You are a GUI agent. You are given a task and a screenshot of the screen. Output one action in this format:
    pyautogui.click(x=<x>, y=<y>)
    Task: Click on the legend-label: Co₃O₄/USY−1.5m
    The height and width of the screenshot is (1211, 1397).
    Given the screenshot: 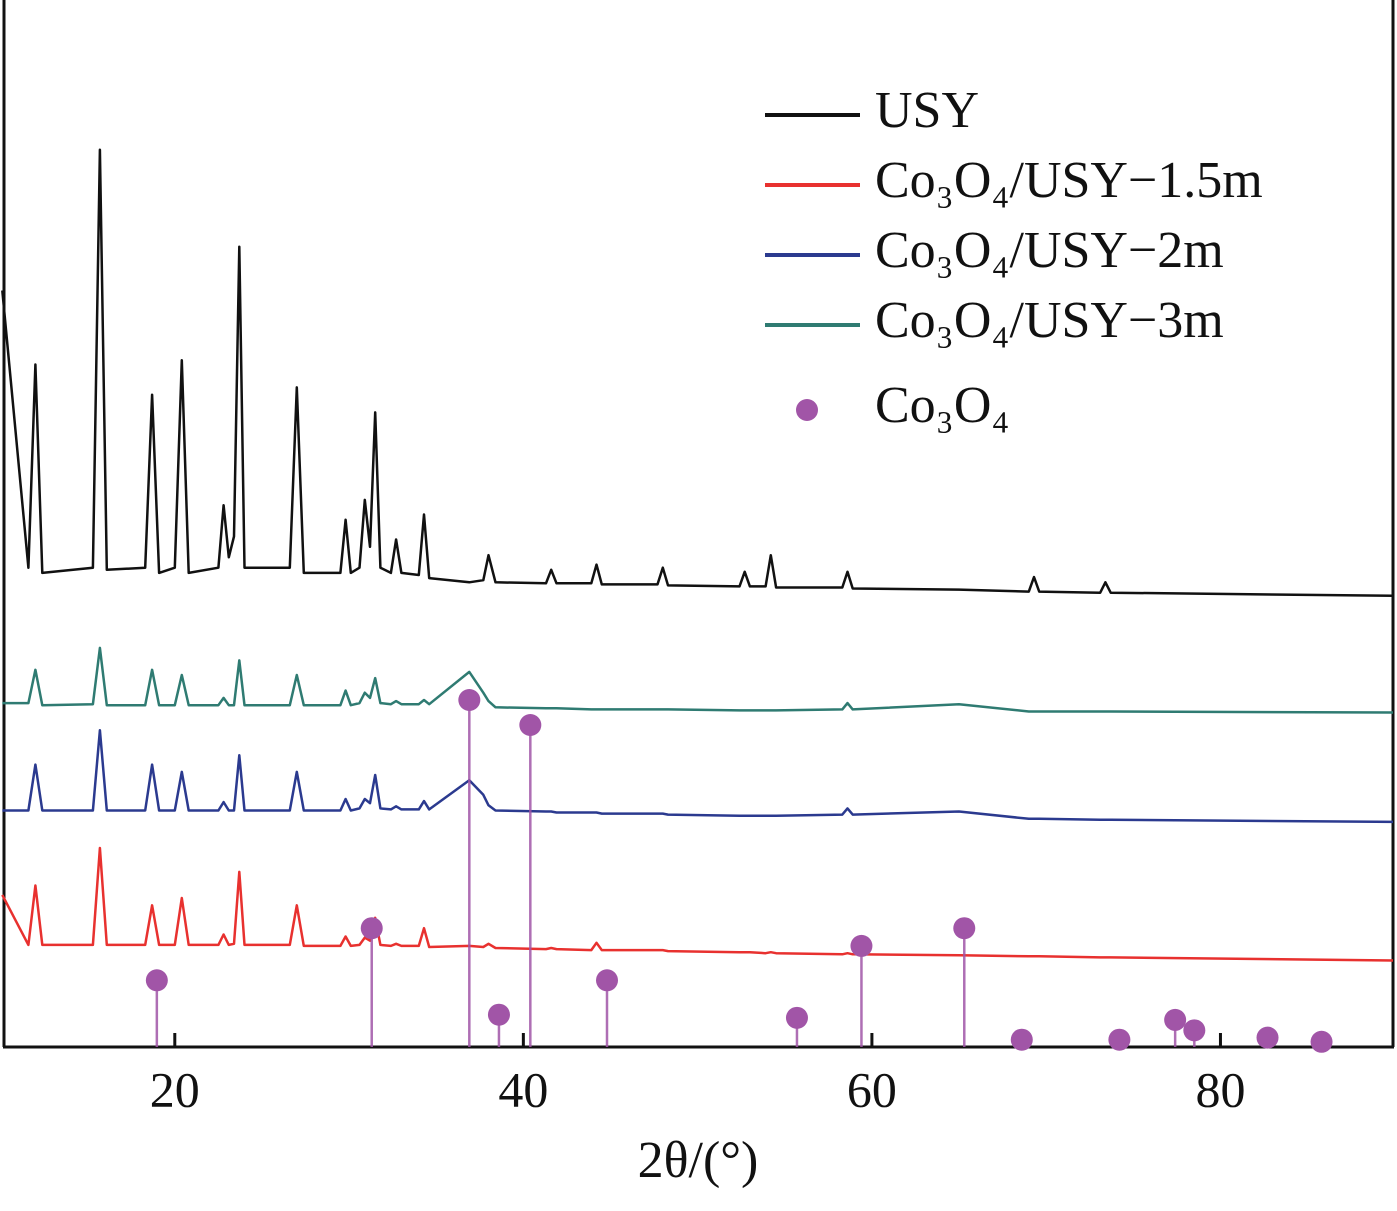 What is the action you would take?
    pyautogui.click(x=1069, y=180)
    